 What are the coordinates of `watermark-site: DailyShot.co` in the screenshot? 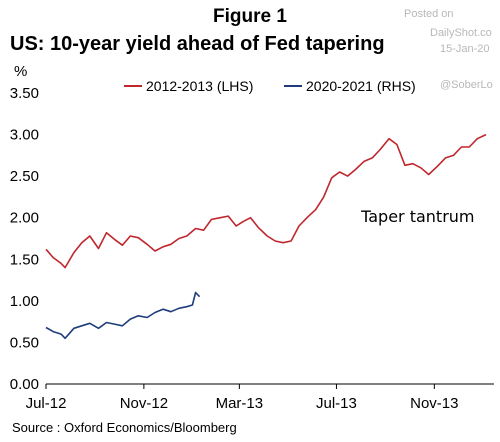 It's located at (461, 33).